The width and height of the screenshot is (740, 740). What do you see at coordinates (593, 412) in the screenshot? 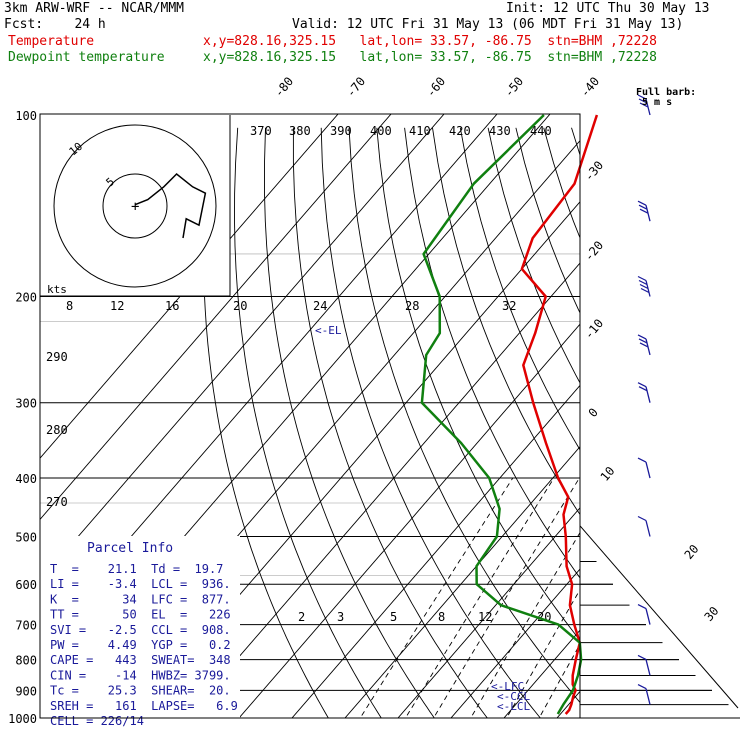
I see `isotherm-label-0: 0` at bounding box center [593, 412].